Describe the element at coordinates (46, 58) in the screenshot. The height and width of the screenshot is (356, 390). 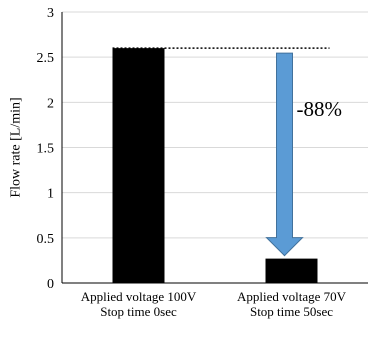
I see `y-tick-label: 2.5` at that location.